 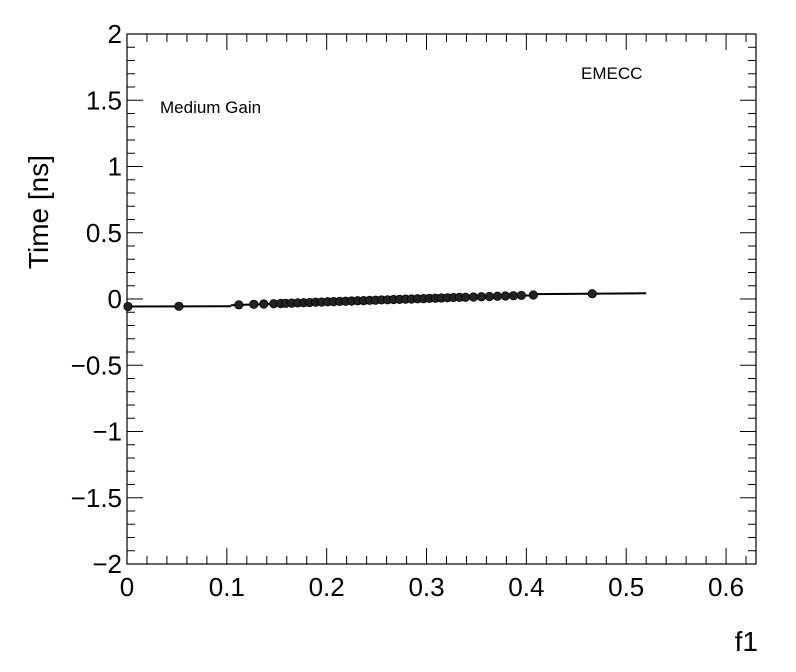 I want to click on x-axis-title: f1, so click(x=746, y=641).